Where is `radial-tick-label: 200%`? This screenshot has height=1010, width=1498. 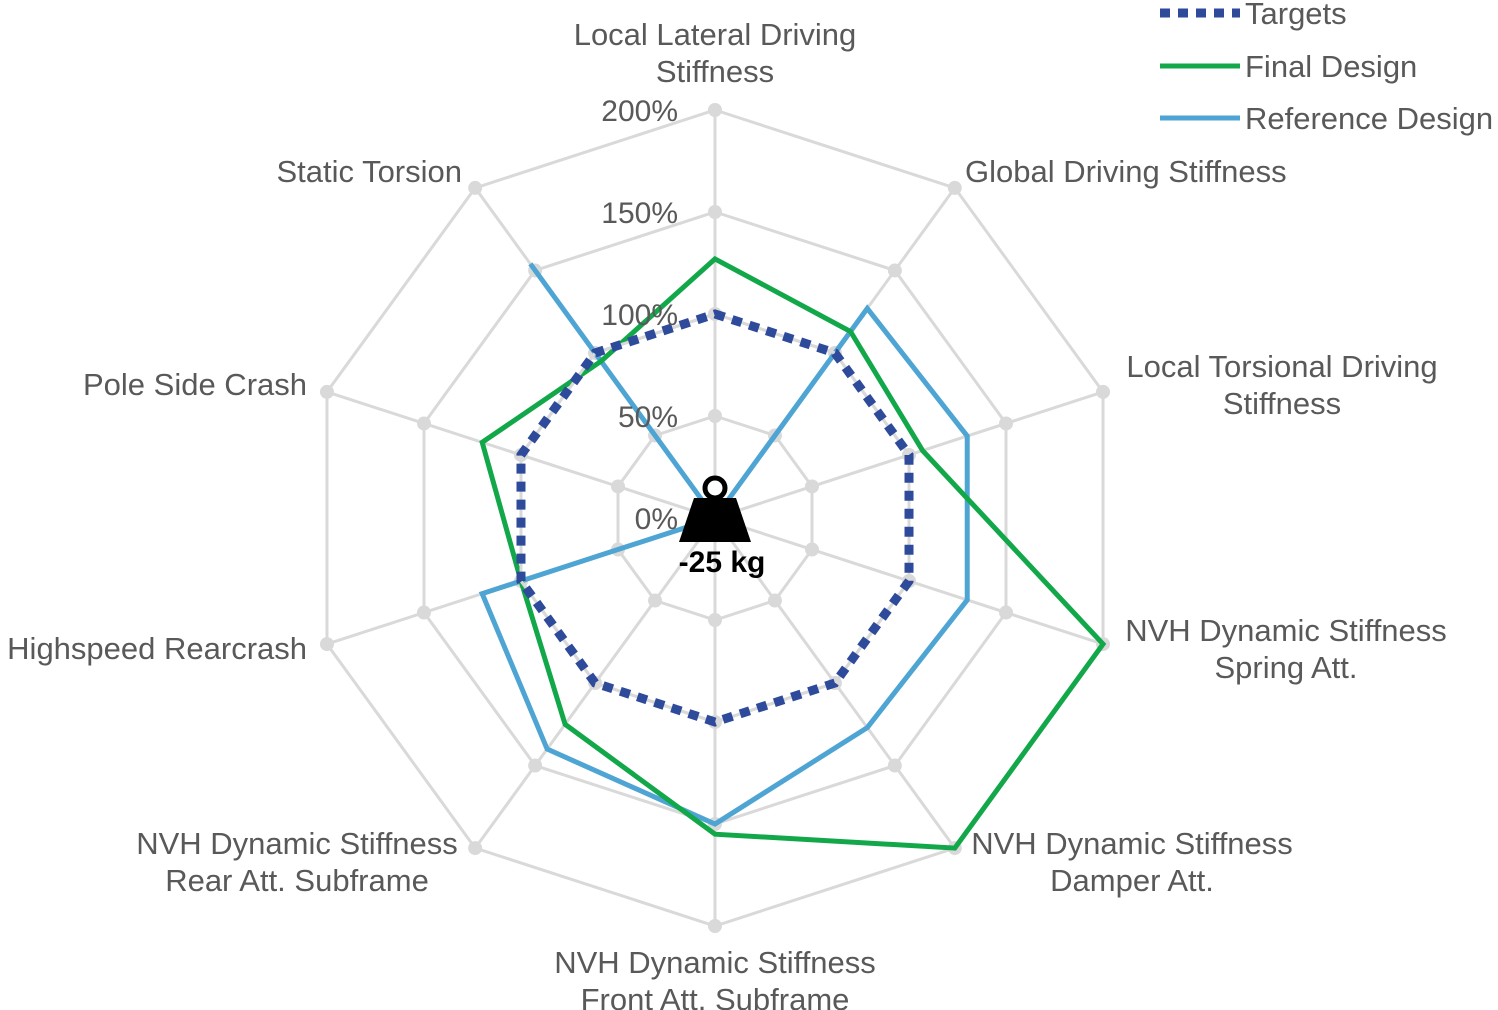
radial-tick-label: 200% is located at coordinates (639, 111).